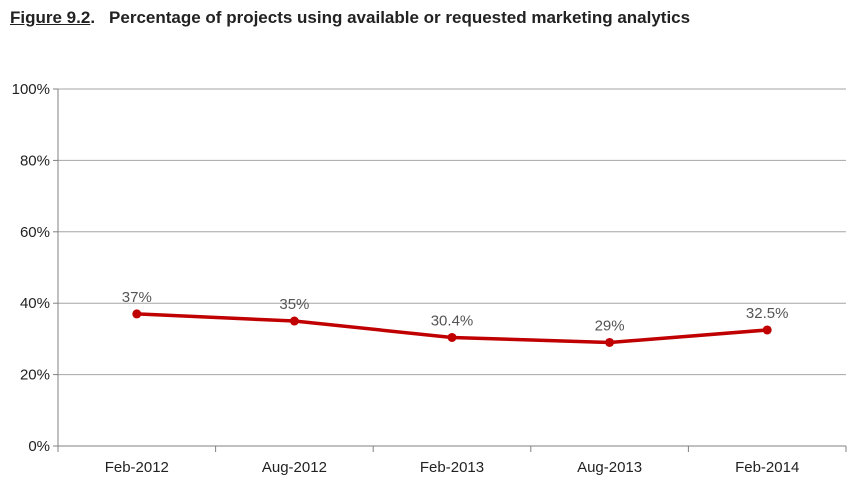 This screenshot has width=854, height=487. I want to click on y-tick-label: 40%, so click(35, 303).